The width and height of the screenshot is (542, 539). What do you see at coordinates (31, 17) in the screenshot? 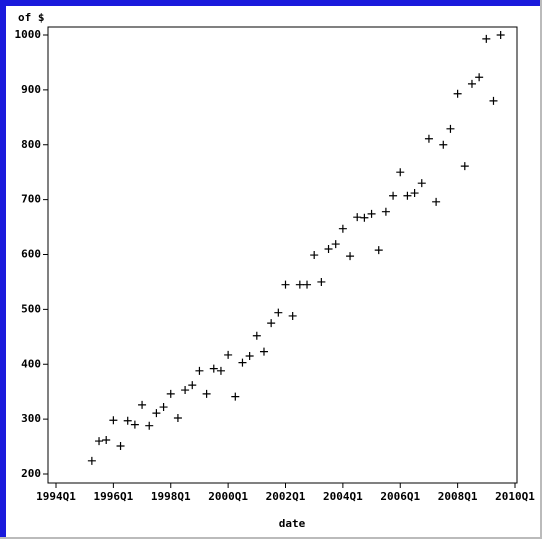
I see `y-axis-label: of $` at bounding box center [31, 17].